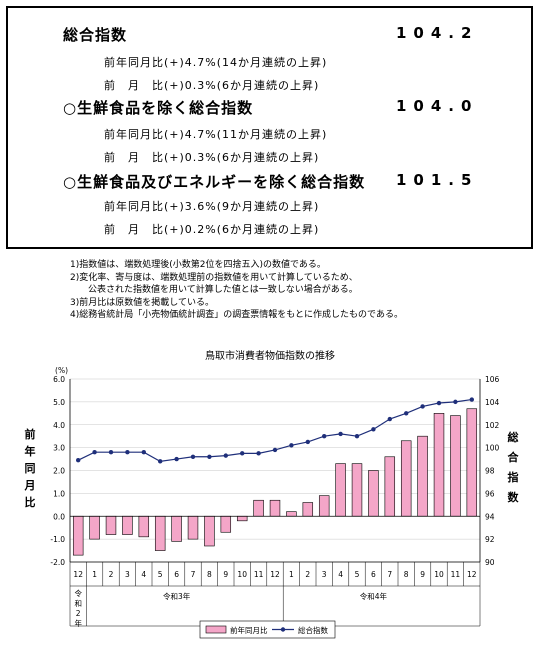 This screenshot has height=657, width=541. What do you see at coordinates (142, 302) in the screenshot?
I see `footnote: 3)前月比は原数値を掲載している。` at bounding box center [142, 302].